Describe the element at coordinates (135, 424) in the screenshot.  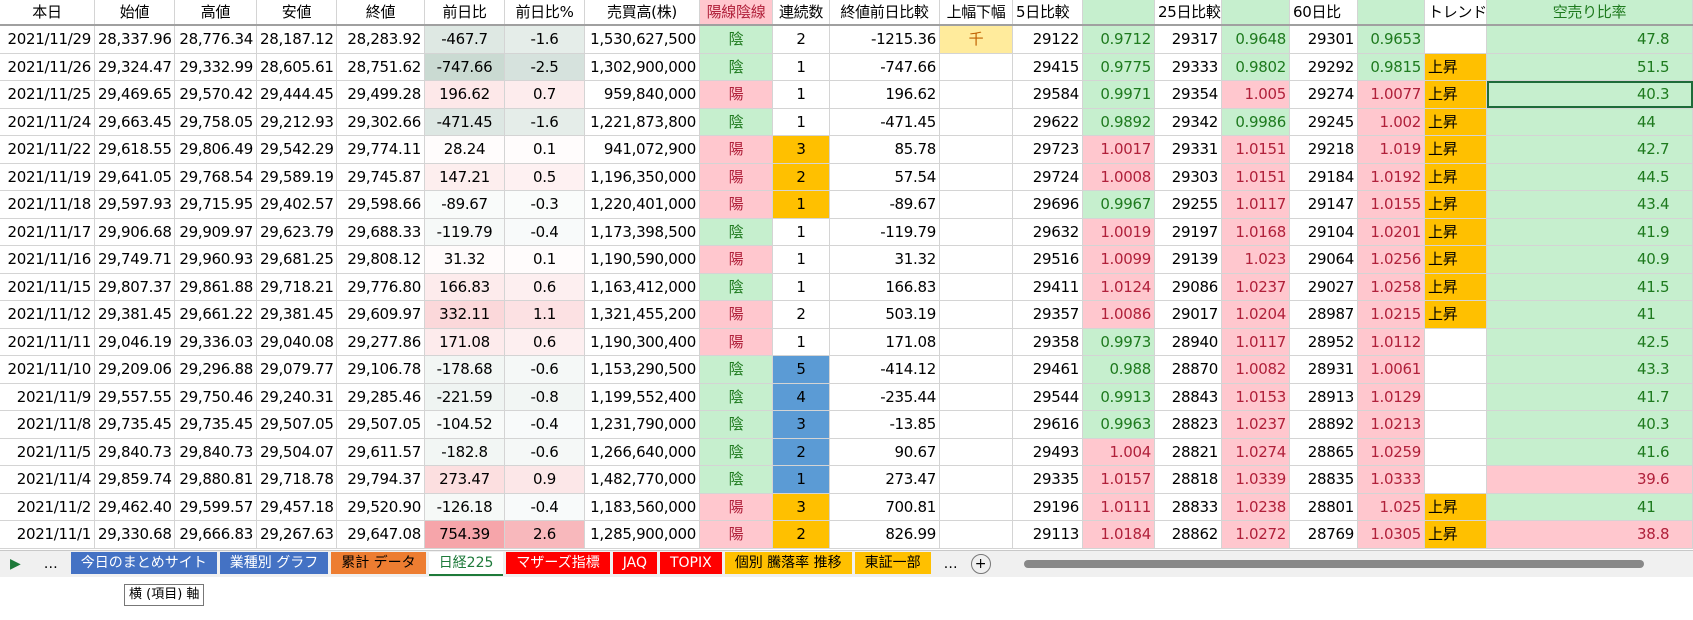
I see `cell-open: 29,735.45` at that location.